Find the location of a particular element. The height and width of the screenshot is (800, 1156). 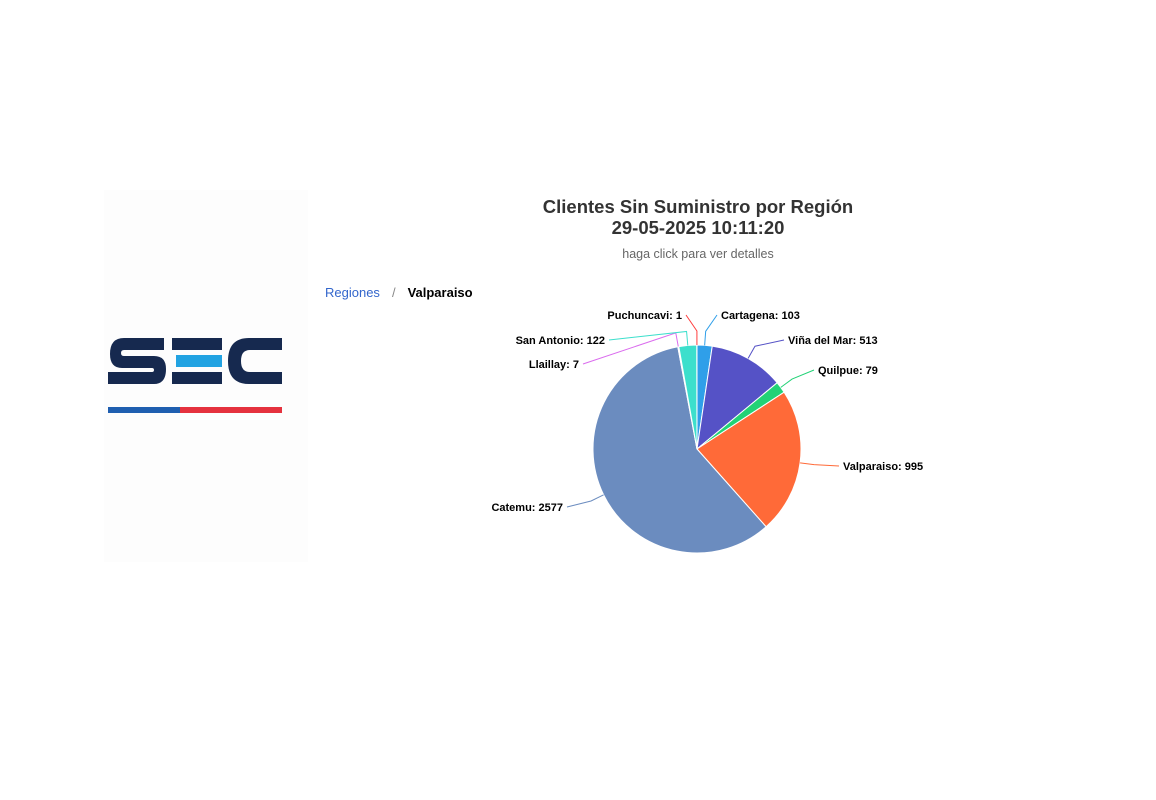

chart-title-date: 29-05-2025 10:11:20 is located at coordinates (698, 227).